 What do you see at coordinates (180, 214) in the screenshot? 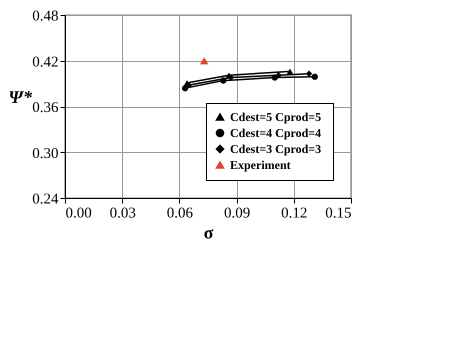
I see `x-tick-label: 0.06` at bounding box center [180, 214].